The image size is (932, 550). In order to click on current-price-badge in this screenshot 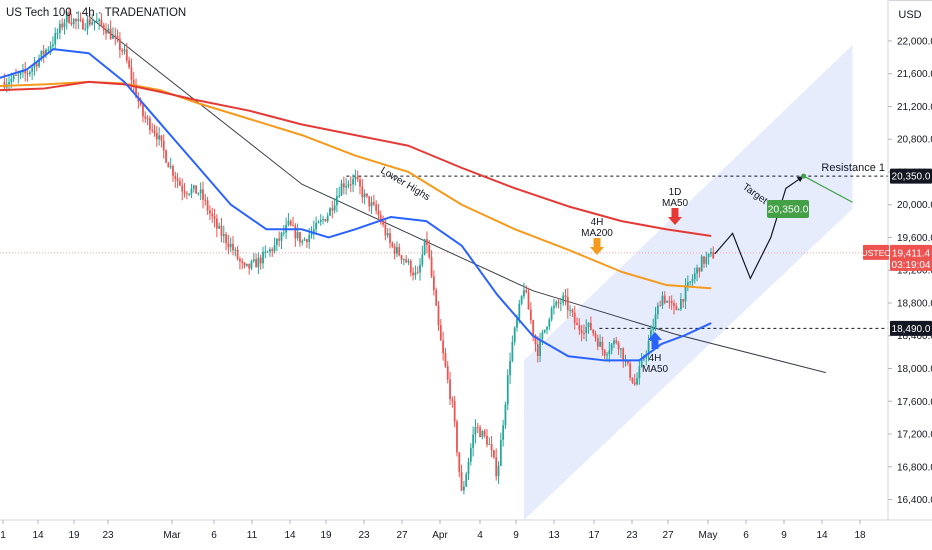, I will do `click(911, 257)`.